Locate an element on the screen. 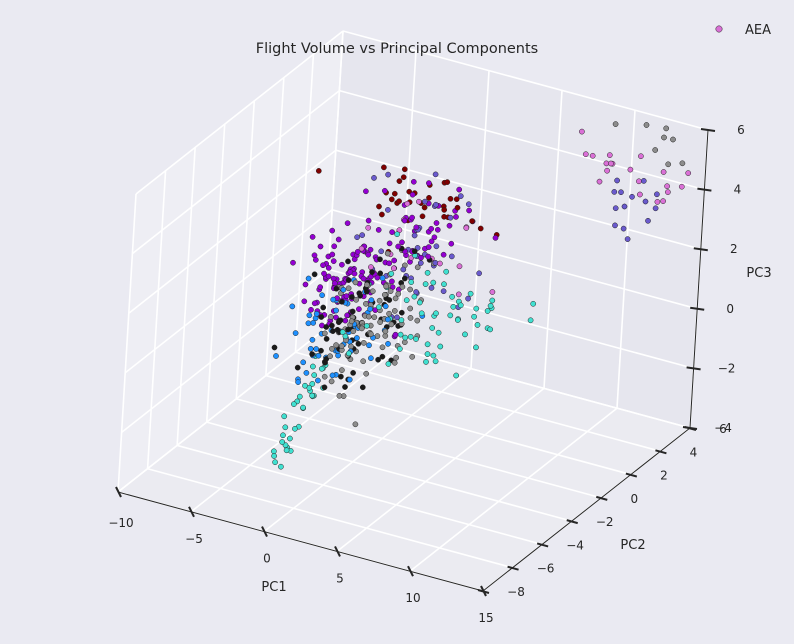 This screenshot has height=644, width=794. y-tick-label: 6 is located at coordinates (723, 429).